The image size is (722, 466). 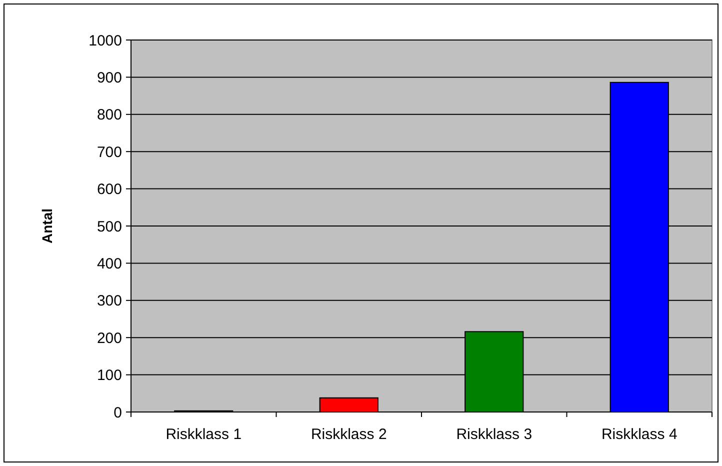 I want to click on y-tick-label: 900, so click(x=109, y=77).